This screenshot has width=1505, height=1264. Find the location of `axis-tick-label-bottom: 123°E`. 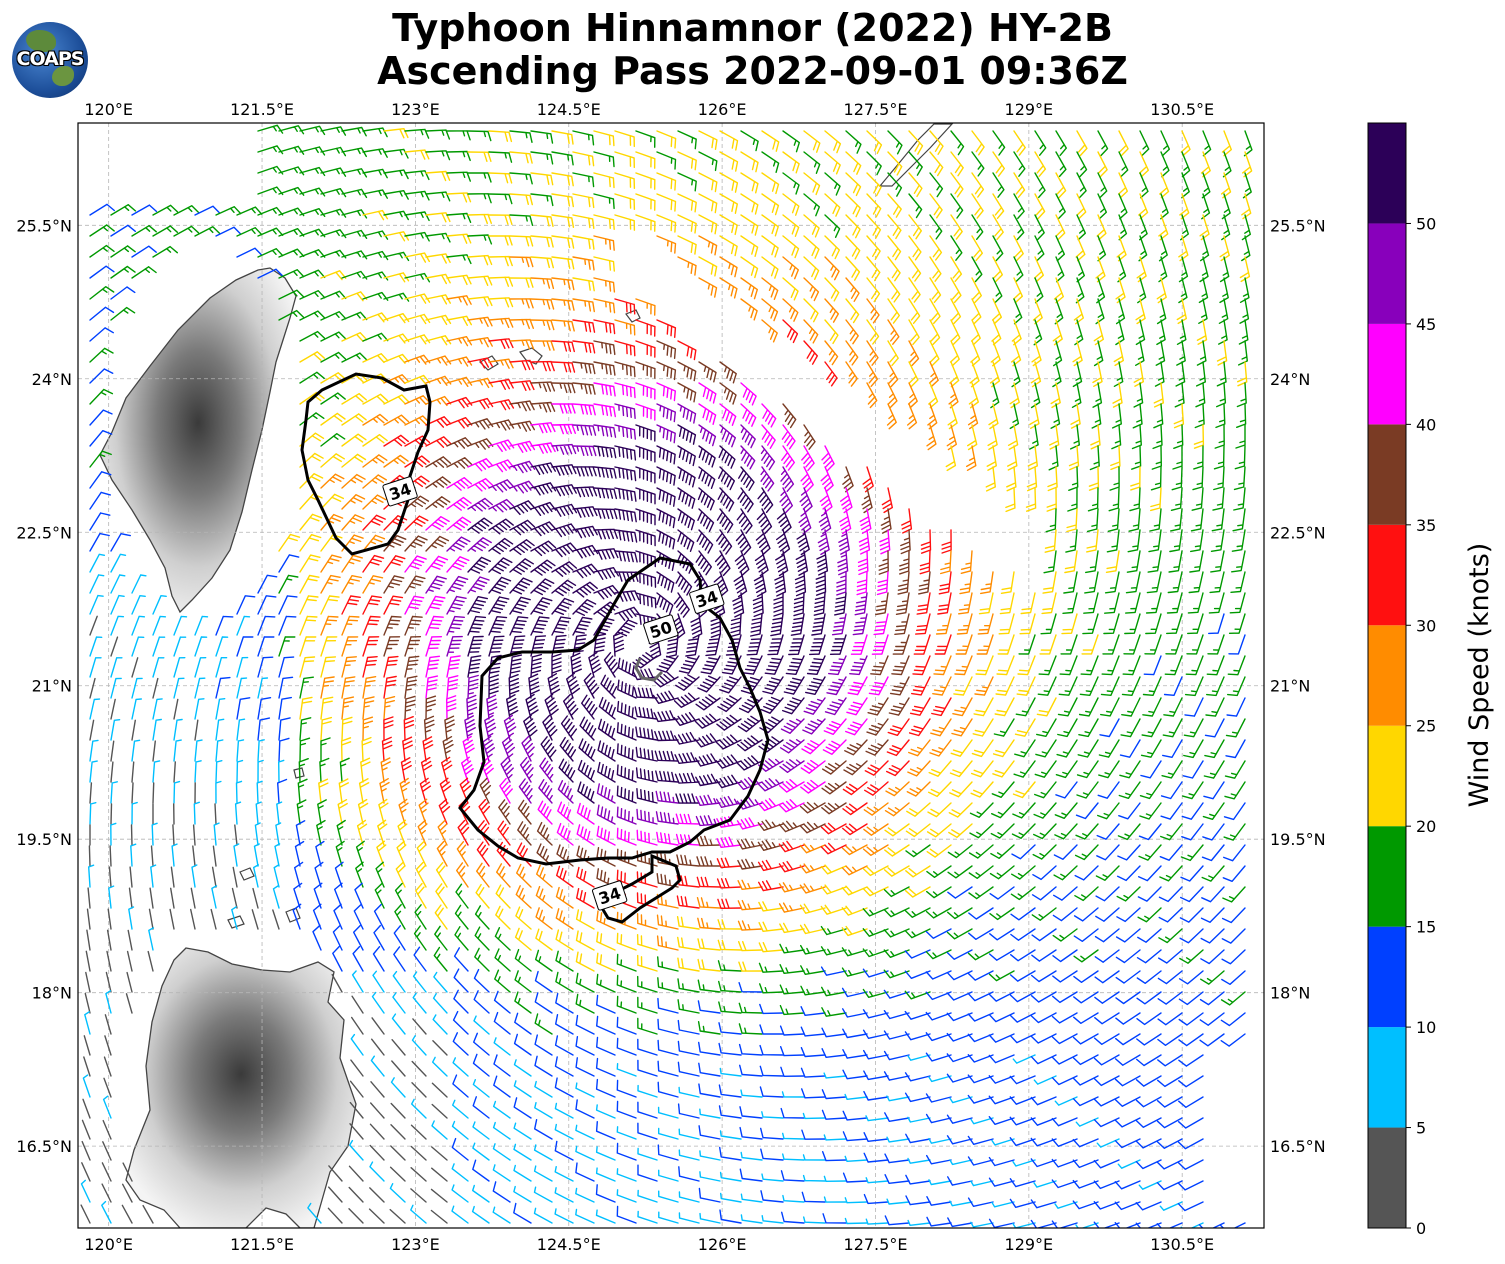

axis-tick-label-bottom: 123°E is located at coordinates (415, 1244).